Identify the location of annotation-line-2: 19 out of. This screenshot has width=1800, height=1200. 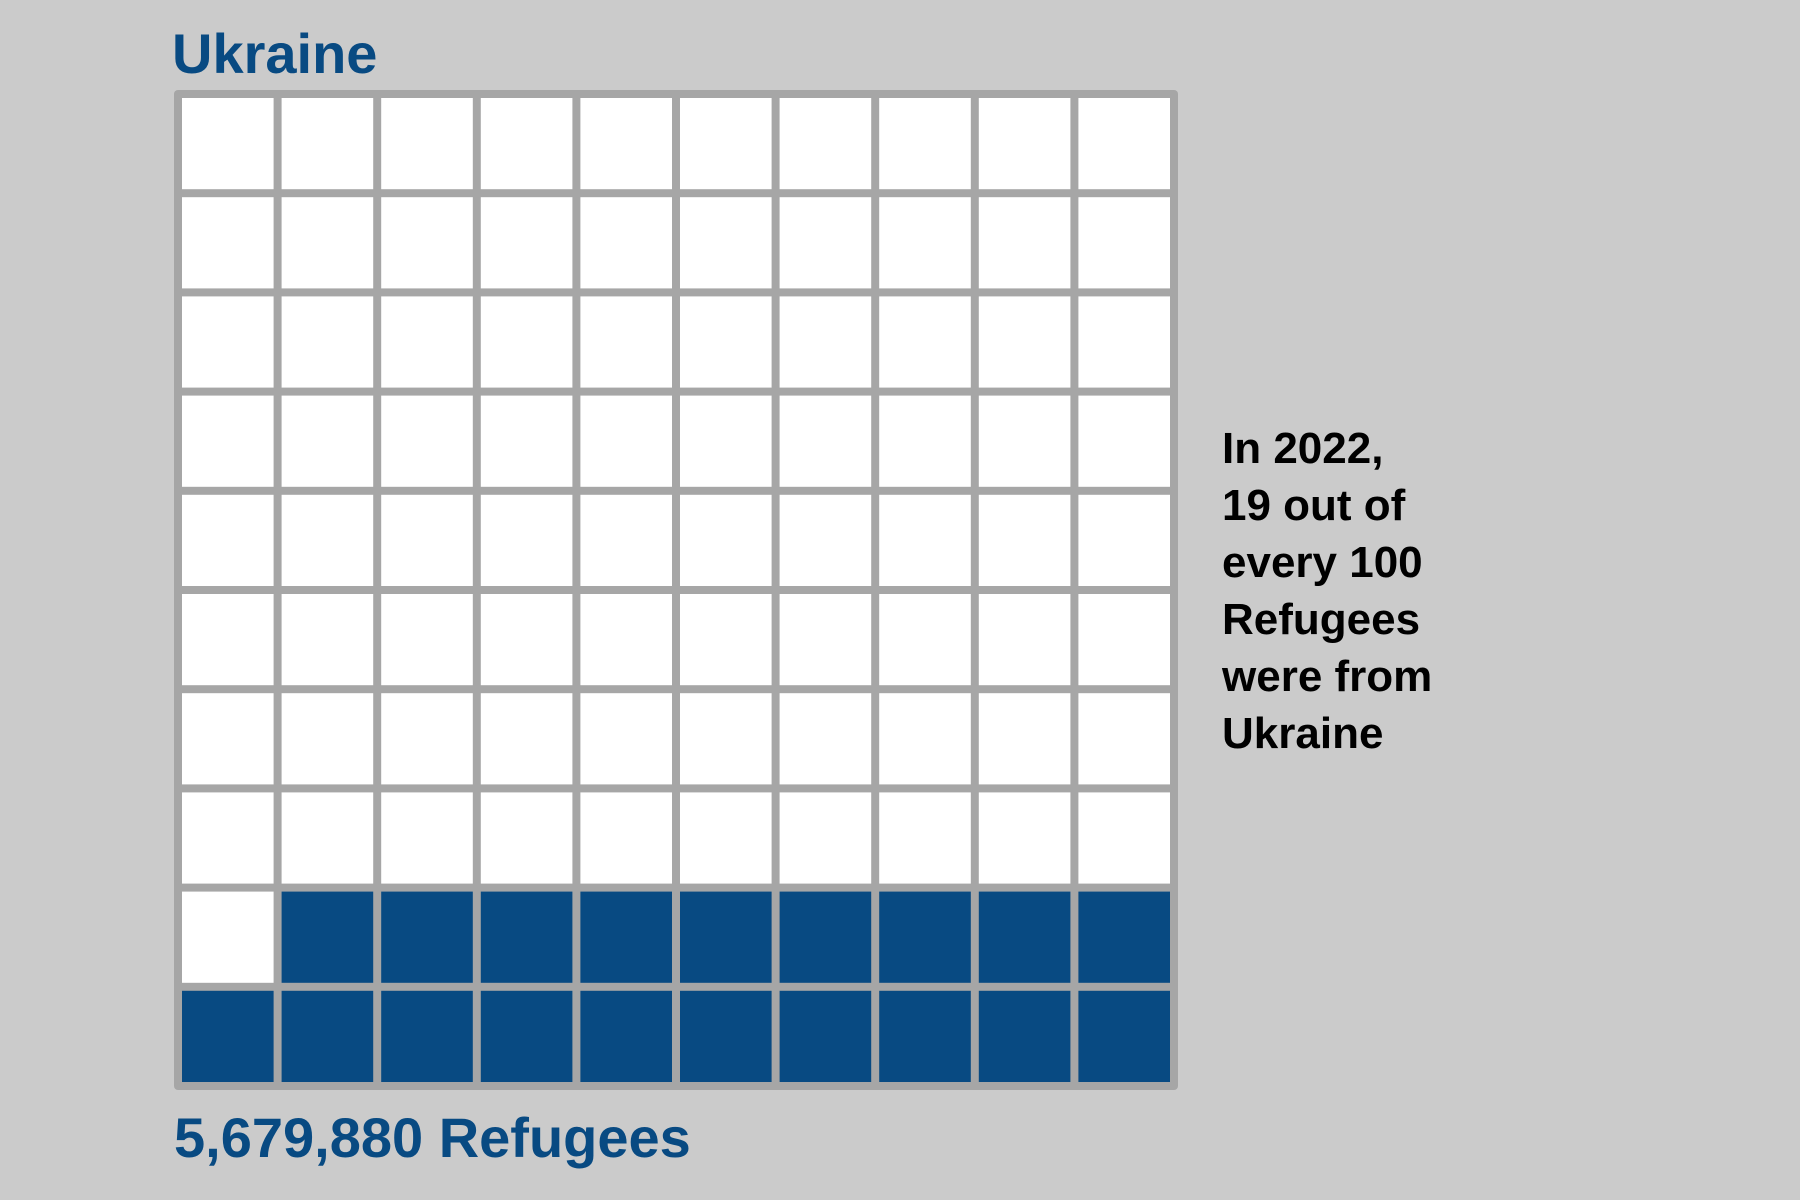
(1314, 505).